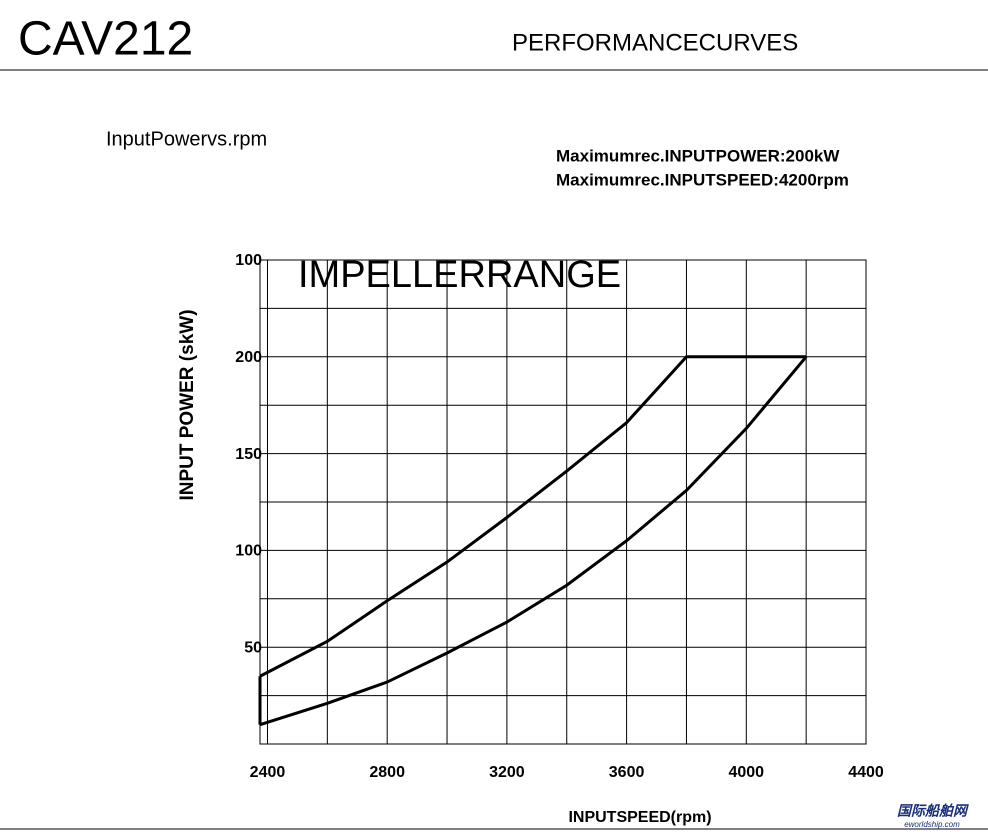  Describe the element at coordinates (866, 772) in the screenshot. I see `x-tick-label: 4400` at that location.